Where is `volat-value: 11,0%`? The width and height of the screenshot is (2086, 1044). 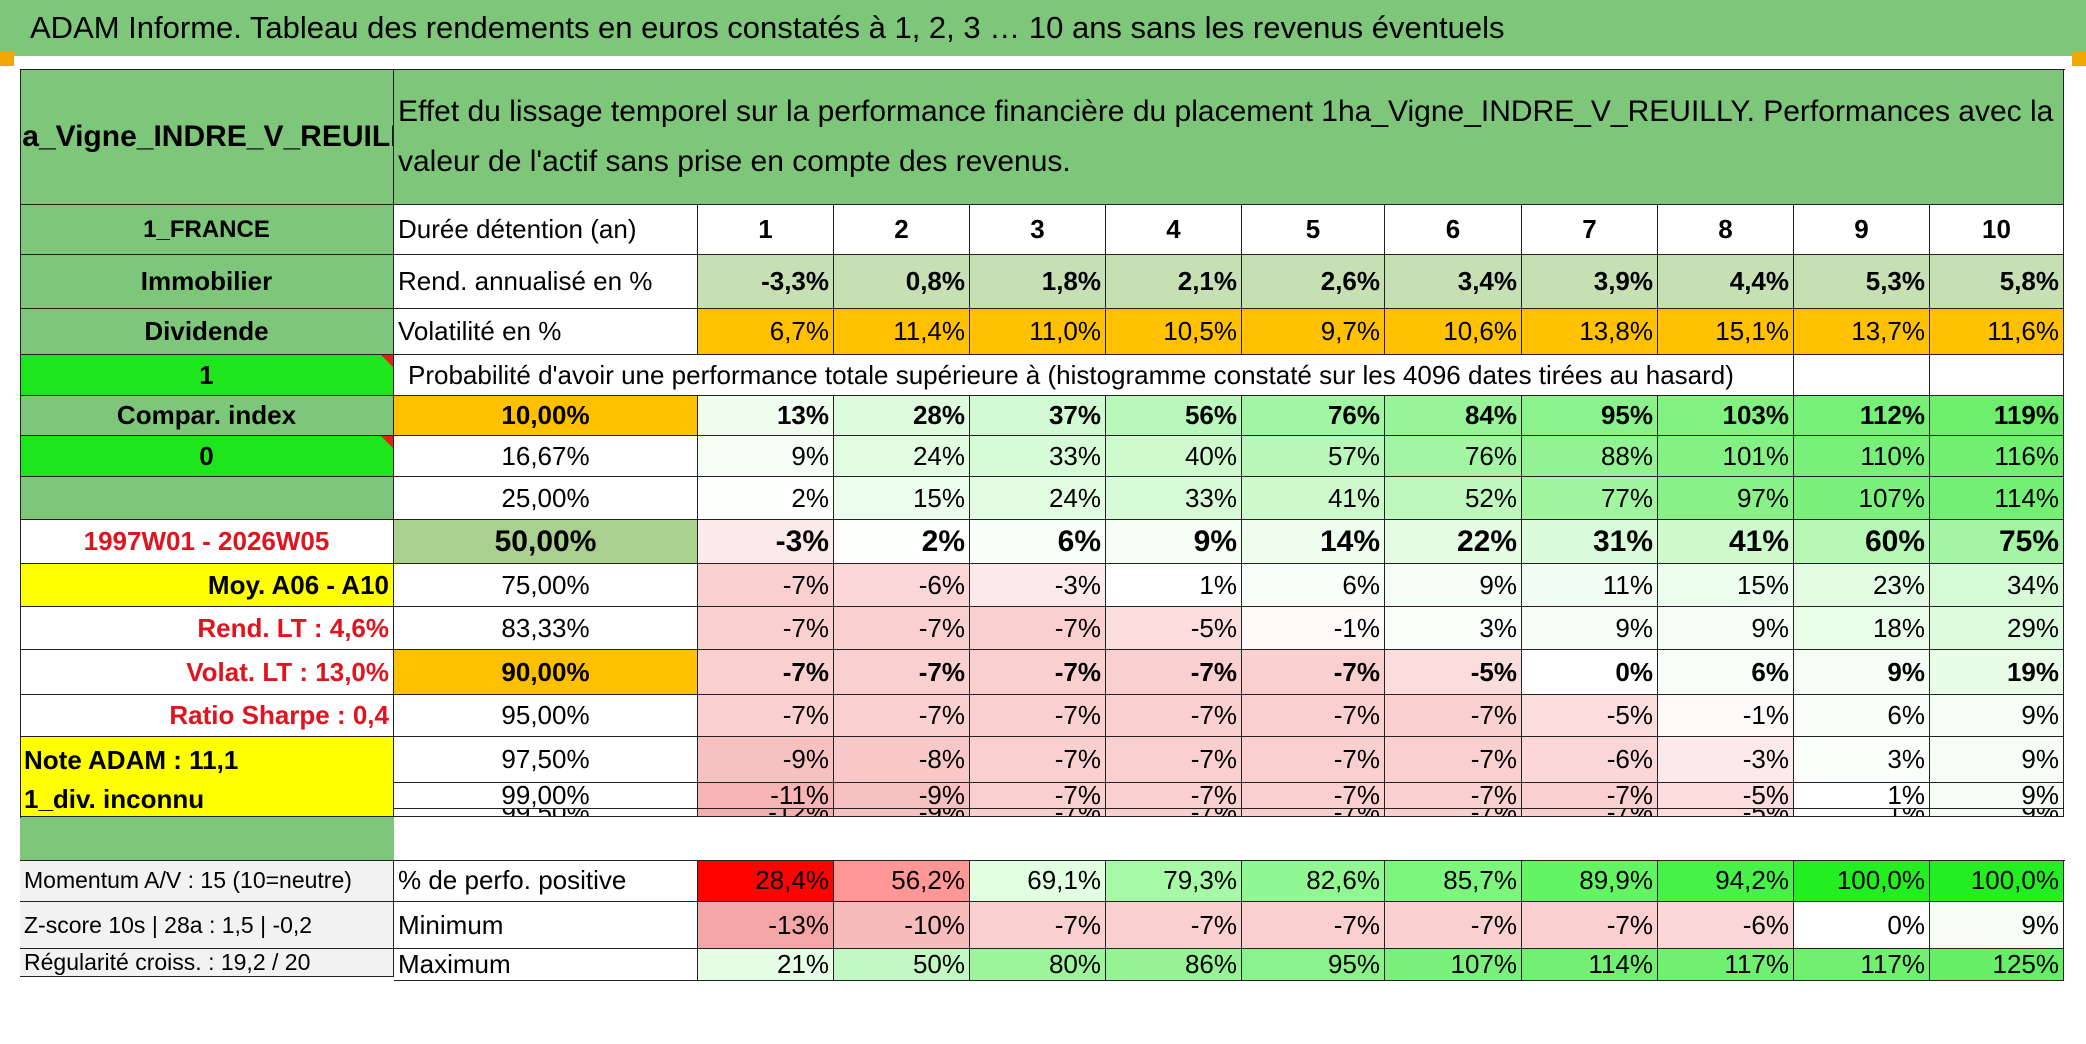
volat-value: 11,0% is located at coordinates (1038, 332).